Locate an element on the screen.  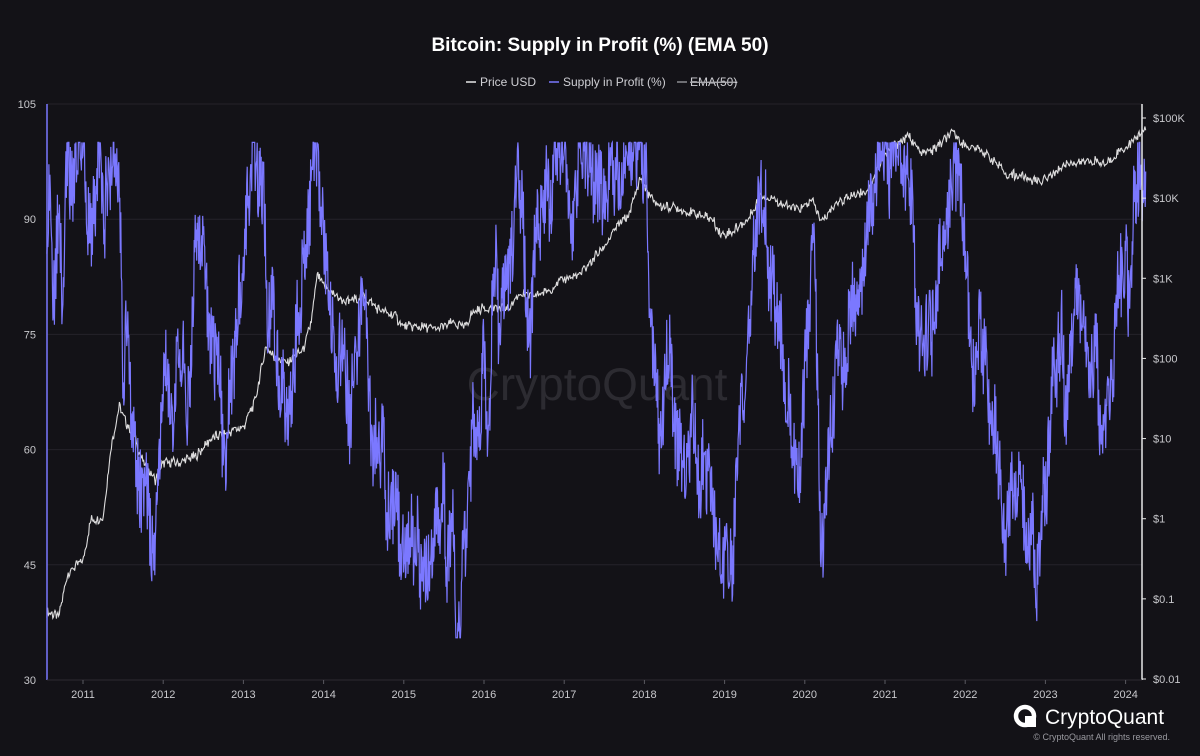
cryptoquant-logo: CryptoQuant is located at coordinates (1088, 716).